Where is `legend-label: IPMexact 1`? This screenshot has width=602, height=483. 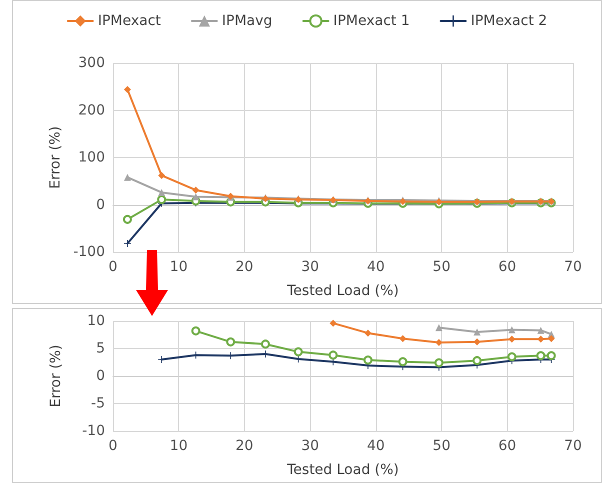 legend-label: IPMexact 1 is located at coordinates (371, 21).